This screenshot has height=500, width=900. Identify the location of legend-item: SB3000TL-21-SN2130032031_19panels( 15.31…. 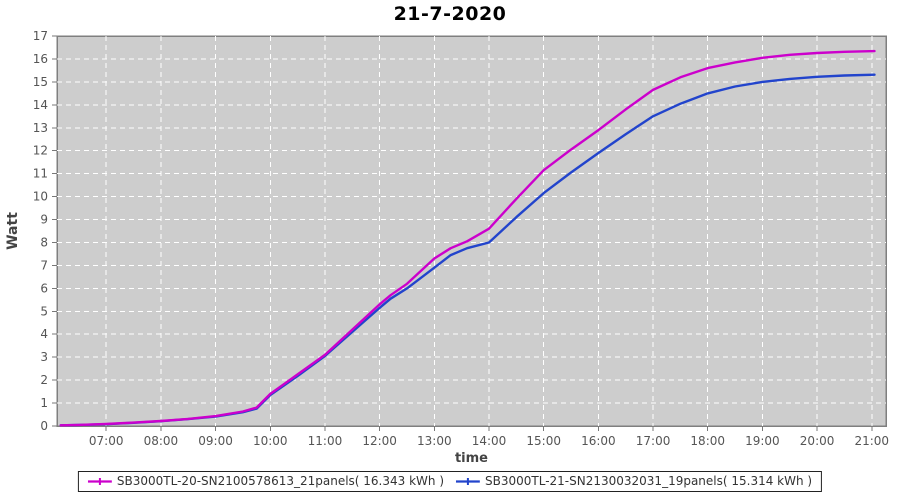
(634, 481).